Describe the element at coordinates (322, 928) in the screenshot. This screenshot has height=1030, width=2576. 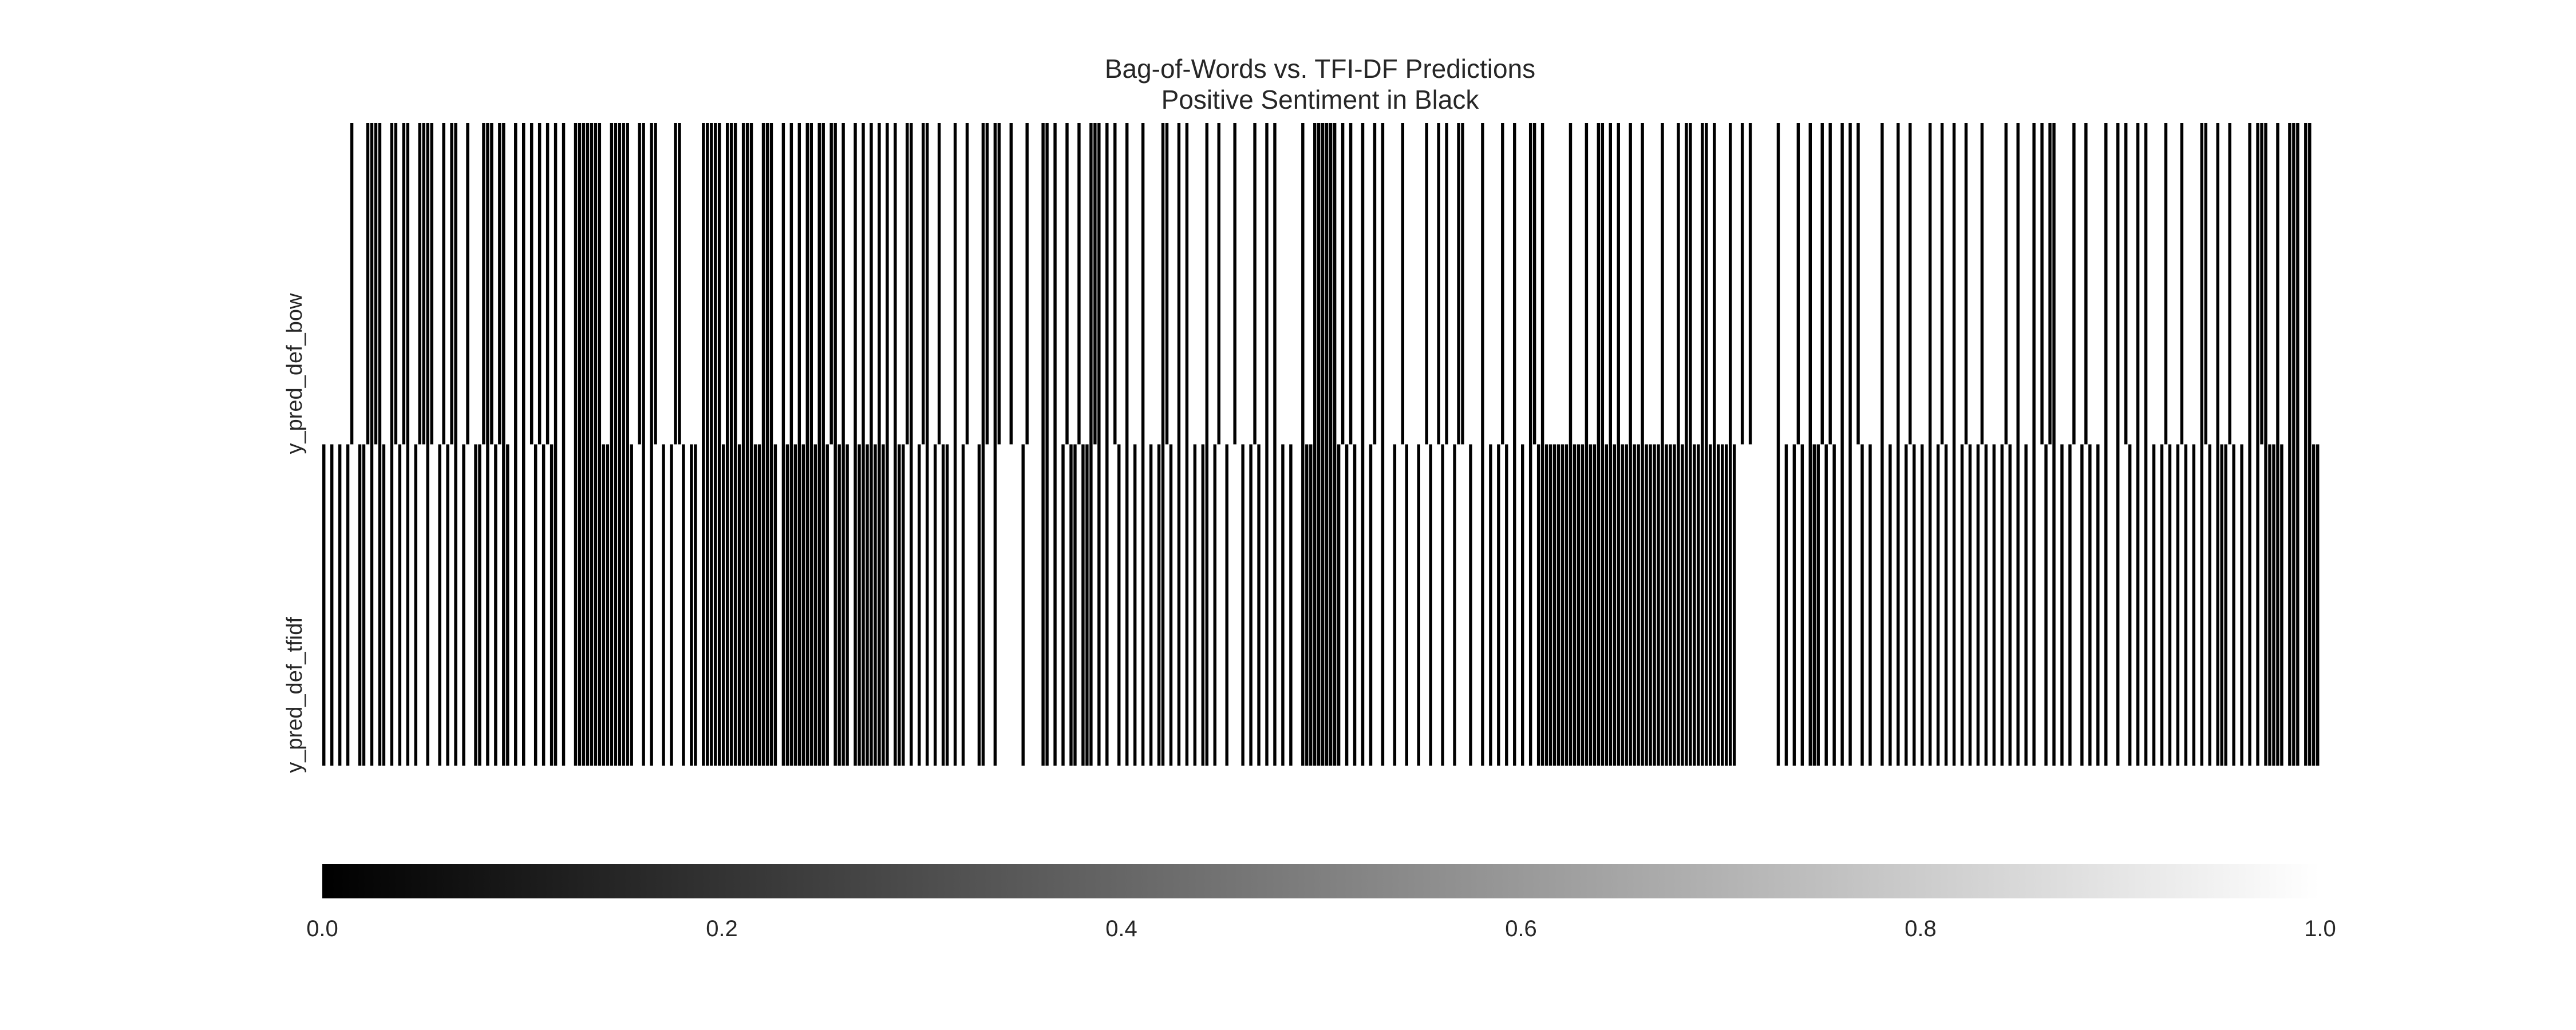
I see `colorbar-tick-label: 0.0` at that location.